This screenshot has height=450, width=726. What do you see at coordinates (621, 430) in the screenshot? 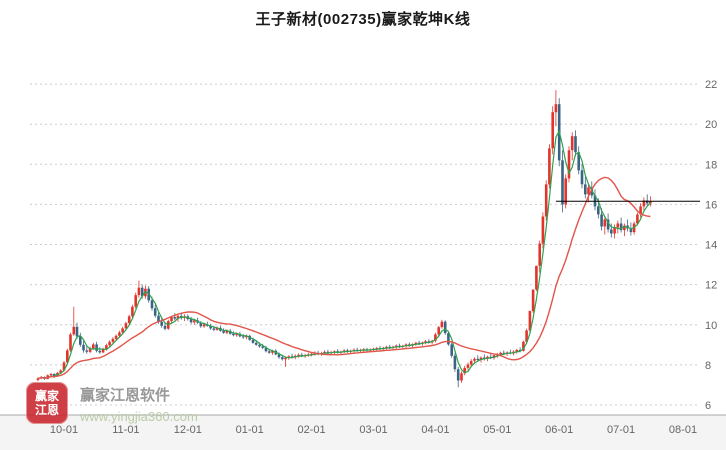
I see `x-axis-label: 07-01` at bounding box center [621, 430].